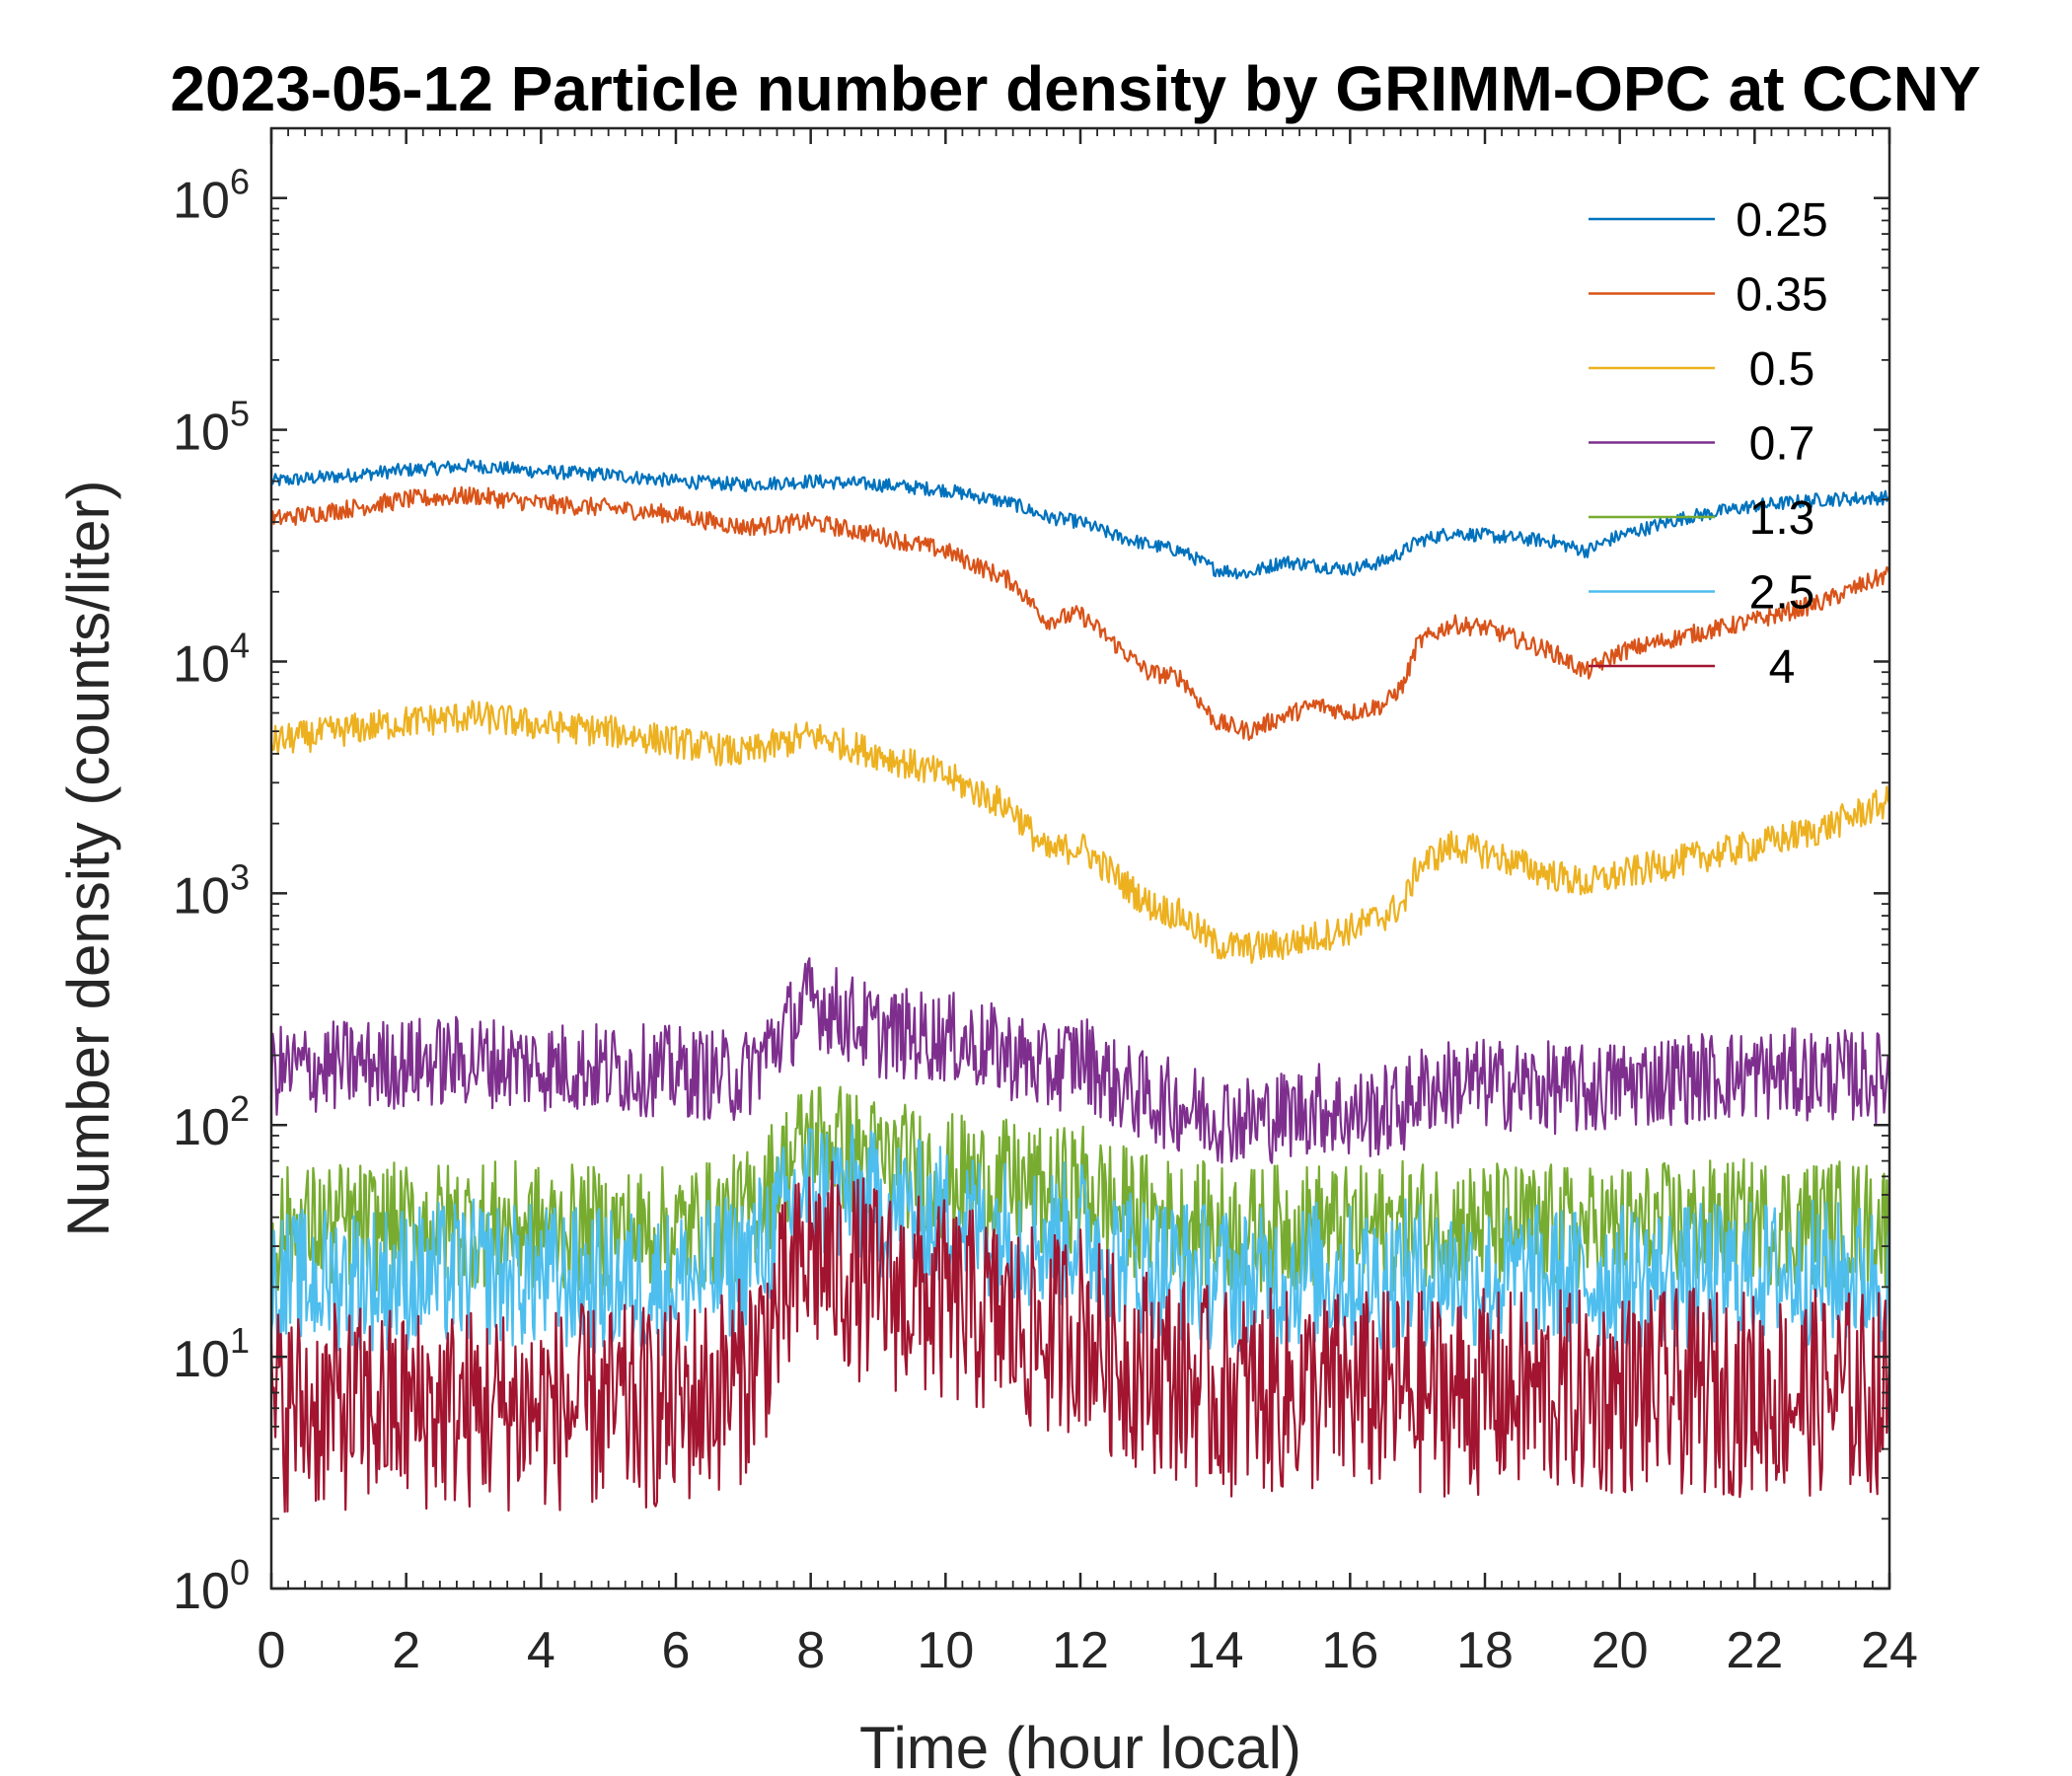 The height and width of the screenshot is (1776, 2072). I want to click on x-tick-label: 24, so click(1890, 1651).